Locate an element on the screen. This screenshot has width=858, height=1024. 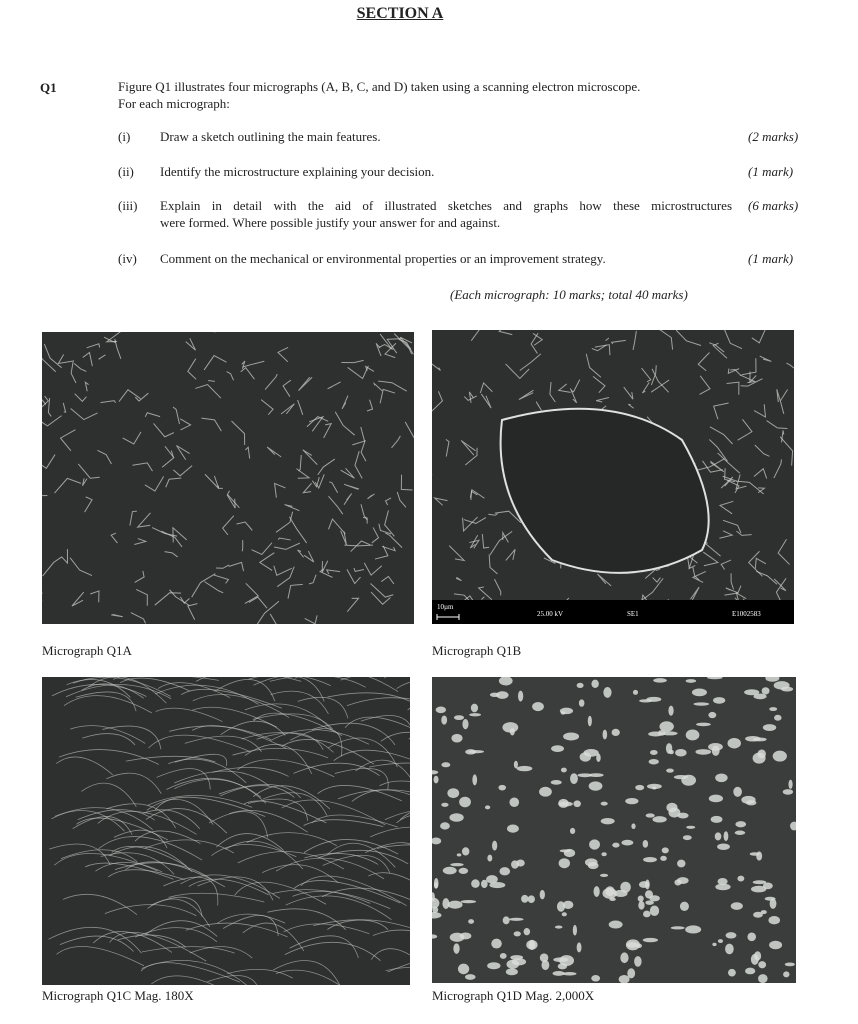
databar-text: SE1 is located at coordinates (633, 614).